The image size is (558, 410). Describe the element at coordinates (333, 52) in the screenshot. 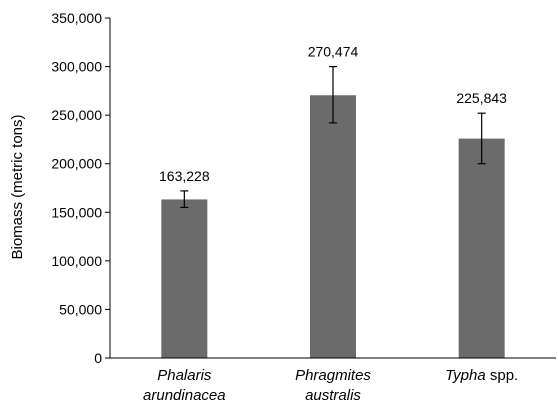

I see `data-label: 270,474` at that location.